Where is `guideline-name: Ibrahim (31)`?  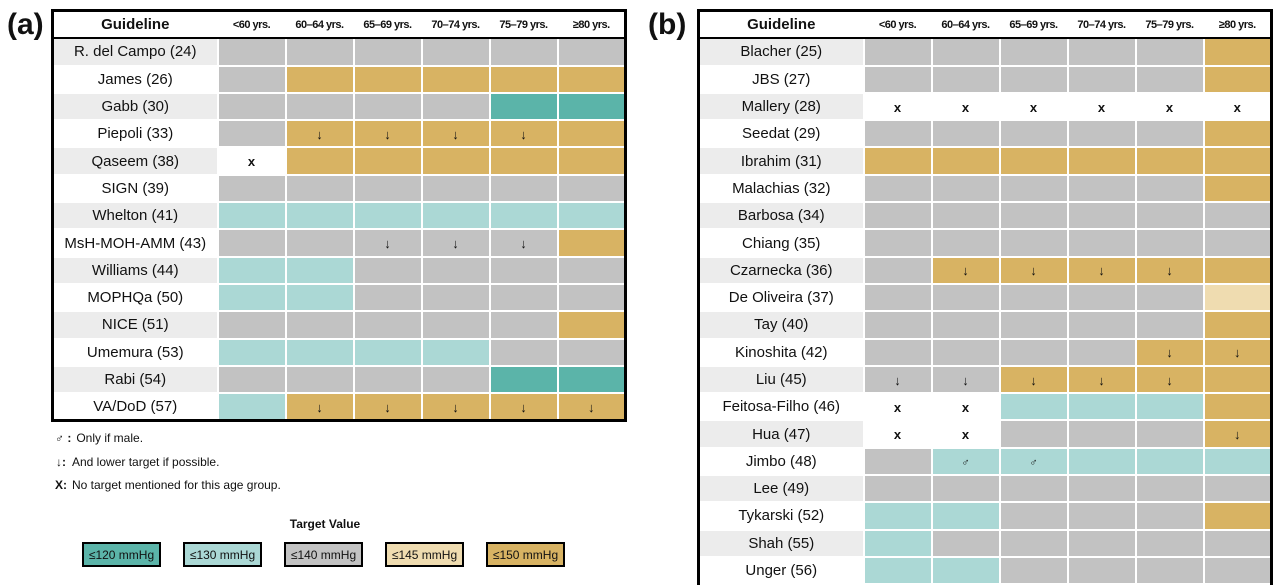
guideline-name: Ibrahim (31) is located at coordinates (781, 161).